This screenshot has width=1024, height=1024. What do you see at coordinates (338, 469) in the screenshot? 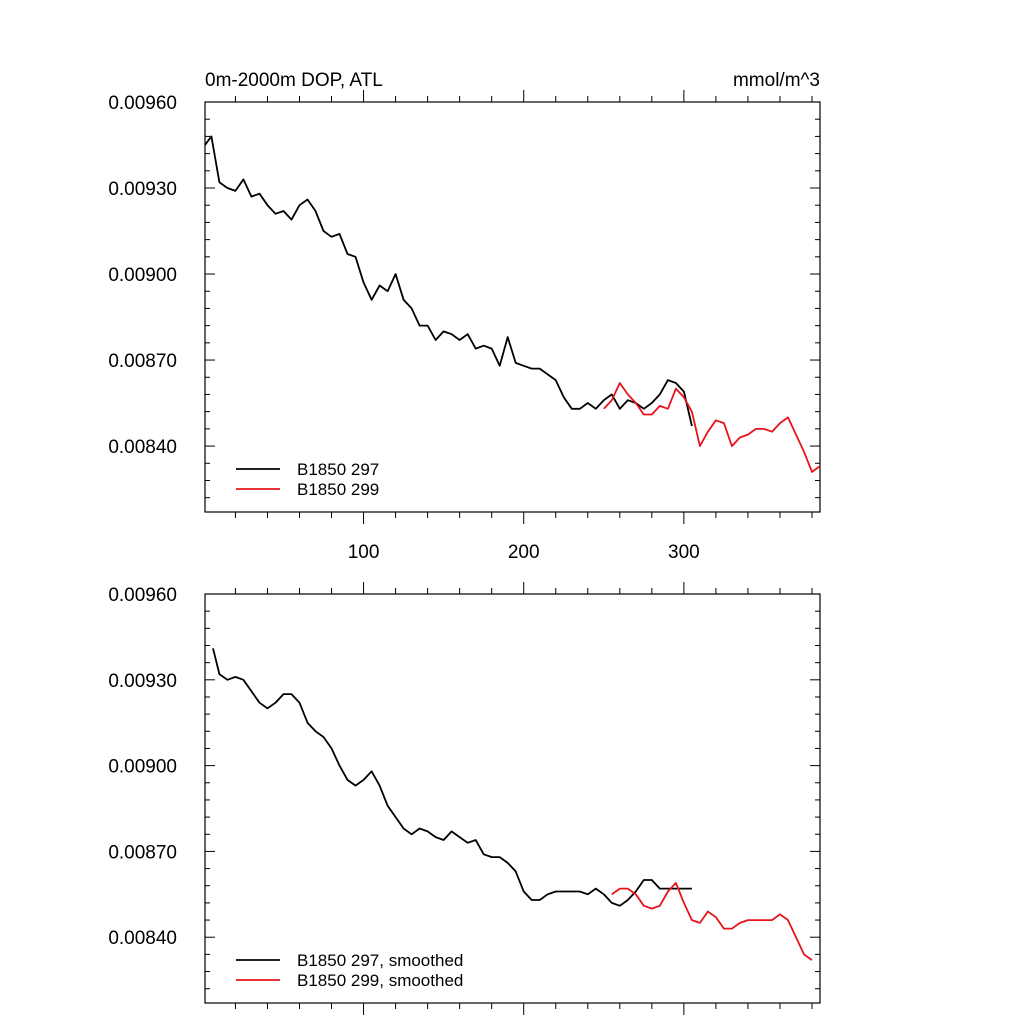
I see `legend-label: B1850 297` at bounding box center [338, 469].